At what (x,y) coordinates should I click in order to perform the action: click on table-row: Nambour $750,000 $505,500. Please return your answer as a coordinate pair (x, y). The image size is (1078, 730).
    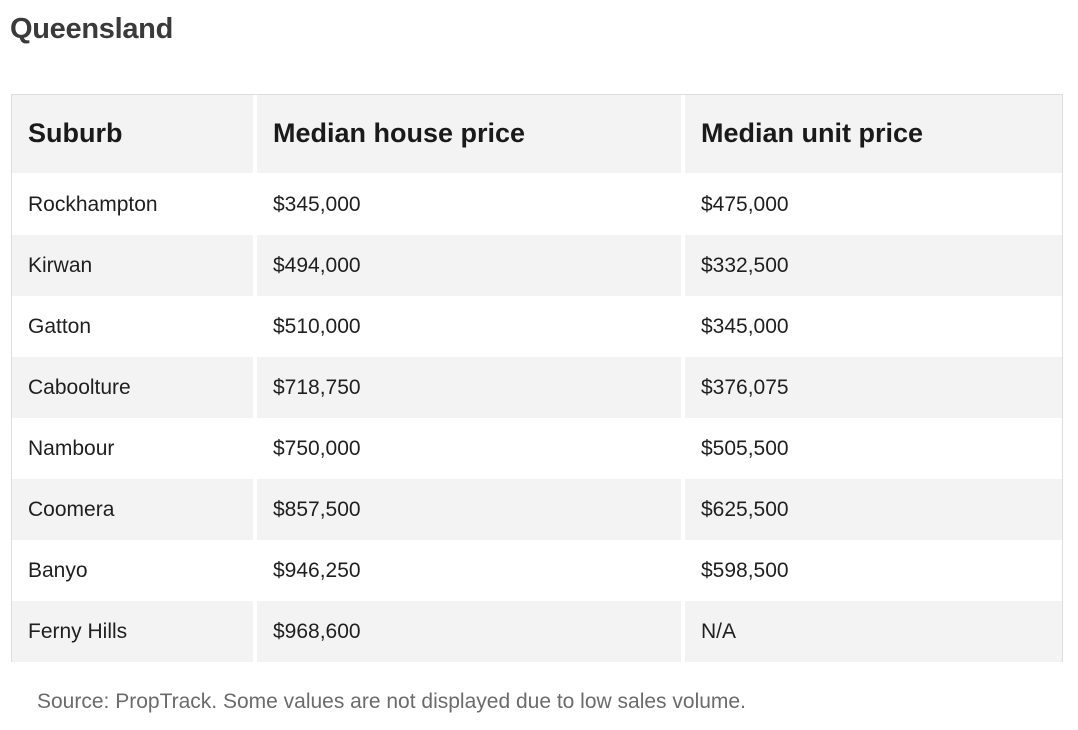
    Looking at the image, I should click on (537, 448).